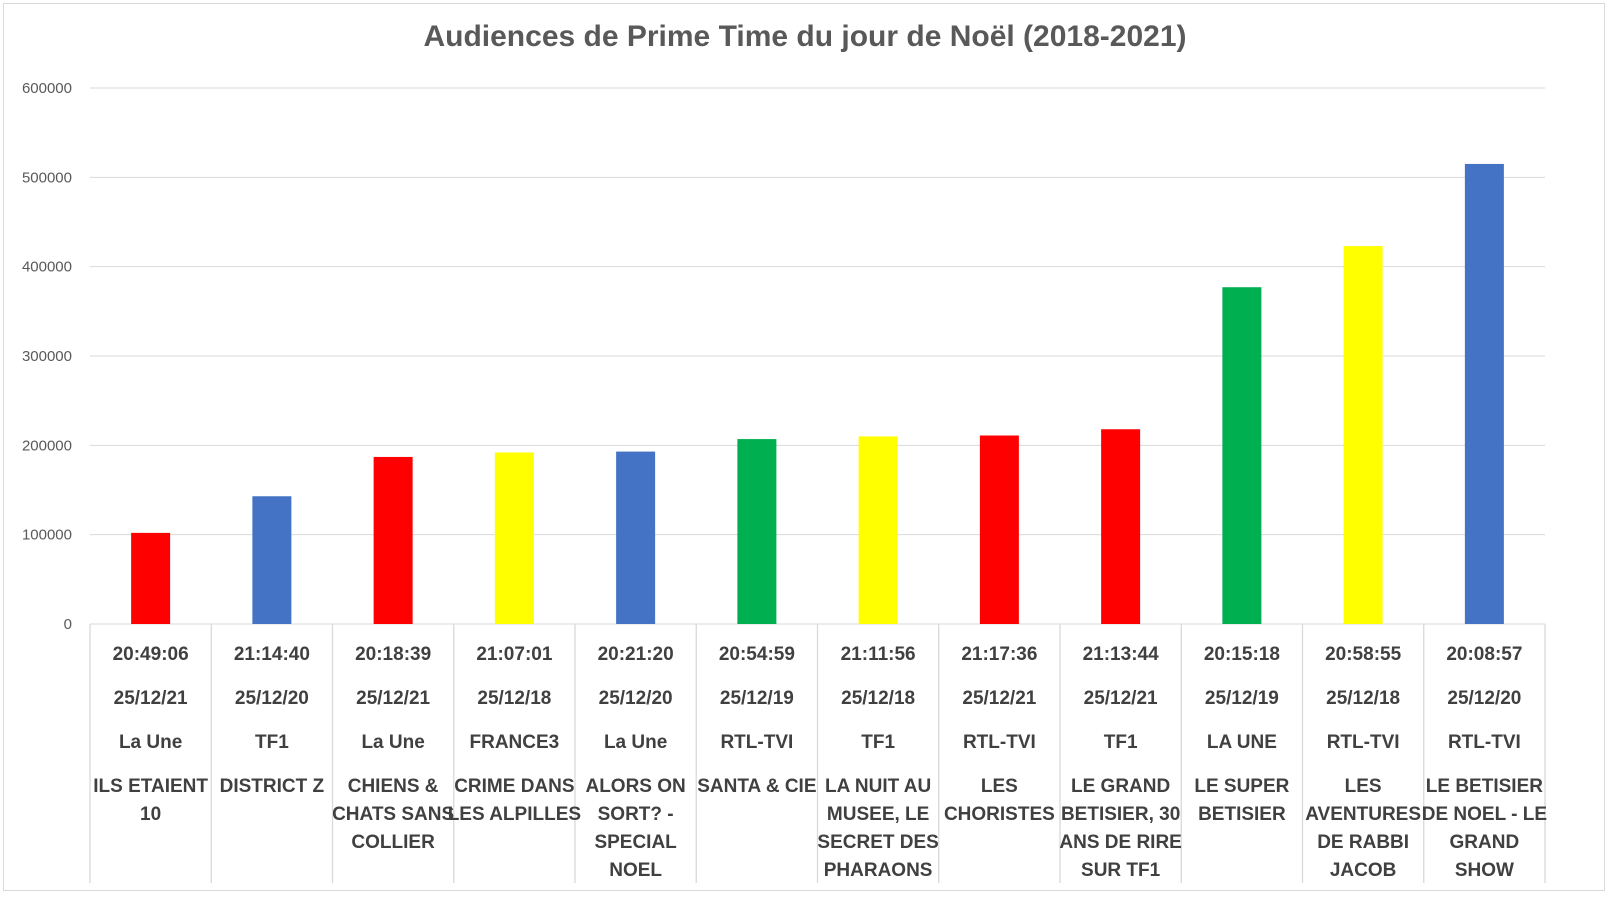  What do you see at coordinates (47, 267) in the screenshot?
I see `y-tick-label-4: 400000` at bounding box center [47, 267].